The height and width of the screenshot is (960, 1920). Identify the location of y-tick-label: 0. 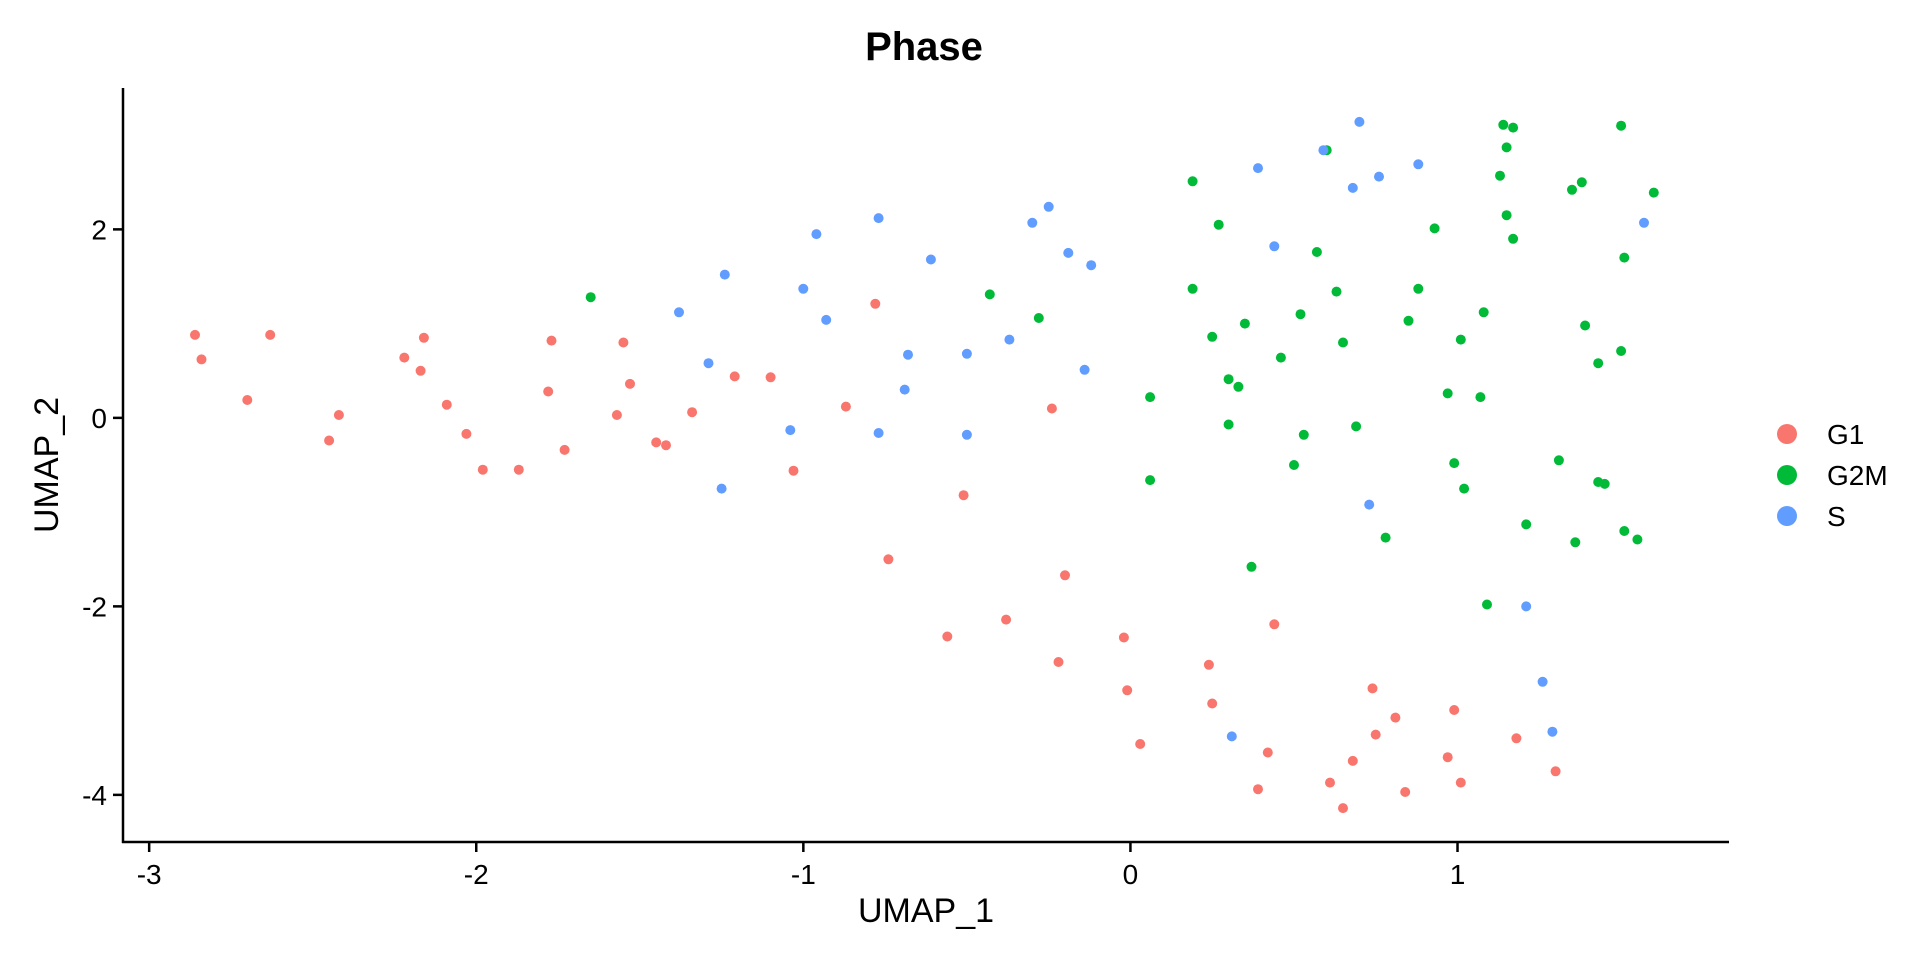
(99, 418).